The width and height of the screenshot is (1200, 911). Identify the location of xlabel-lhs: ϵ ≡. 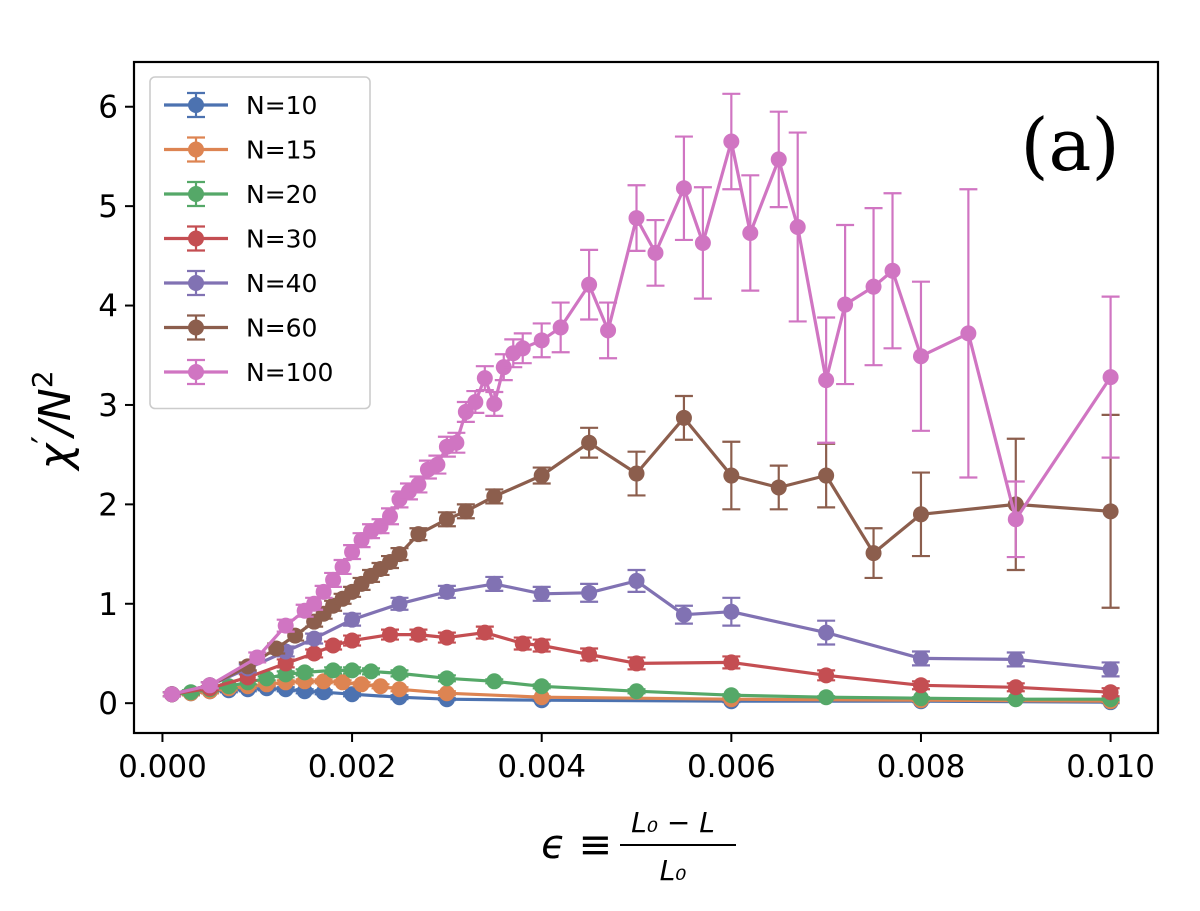
(576, 845).